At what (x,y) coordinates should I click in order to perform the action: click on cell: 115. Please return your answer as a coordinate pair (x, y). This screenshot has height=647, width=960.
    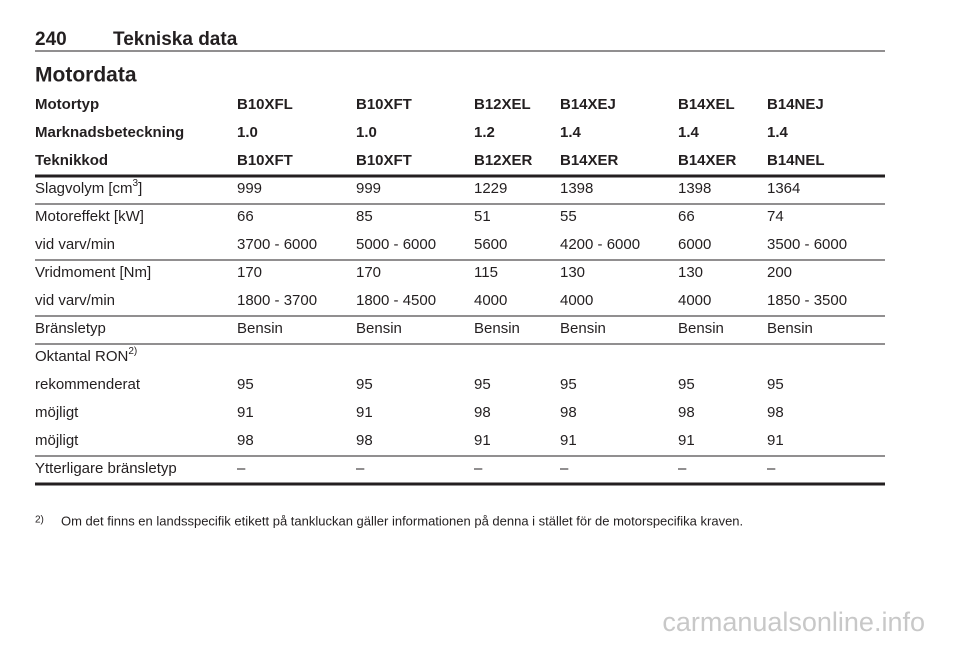
    Looking at the image, I should click on (486, 272).